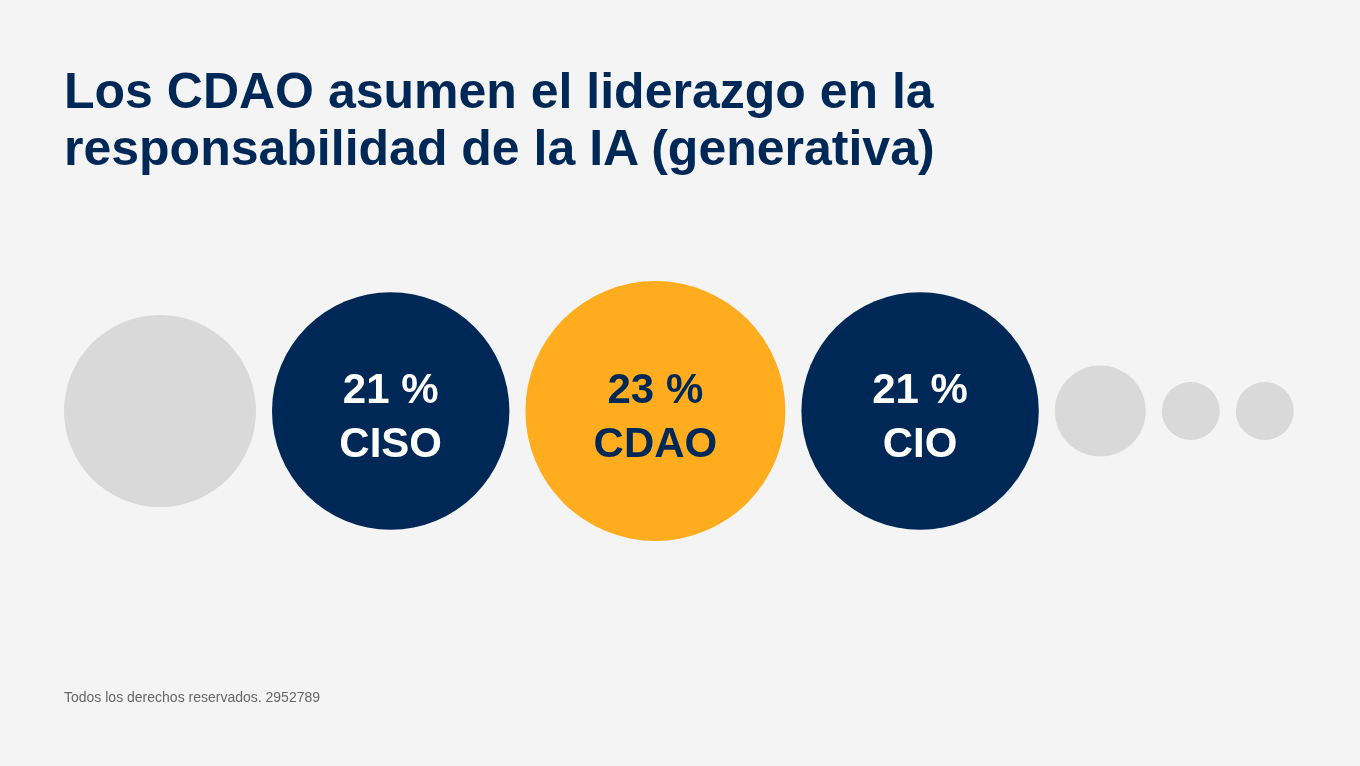  What do you see at coordinates (192, 697) in the screenshot?
I see `text: Todos los derechos reservados. 2952789` at bounding box center [192, 697].